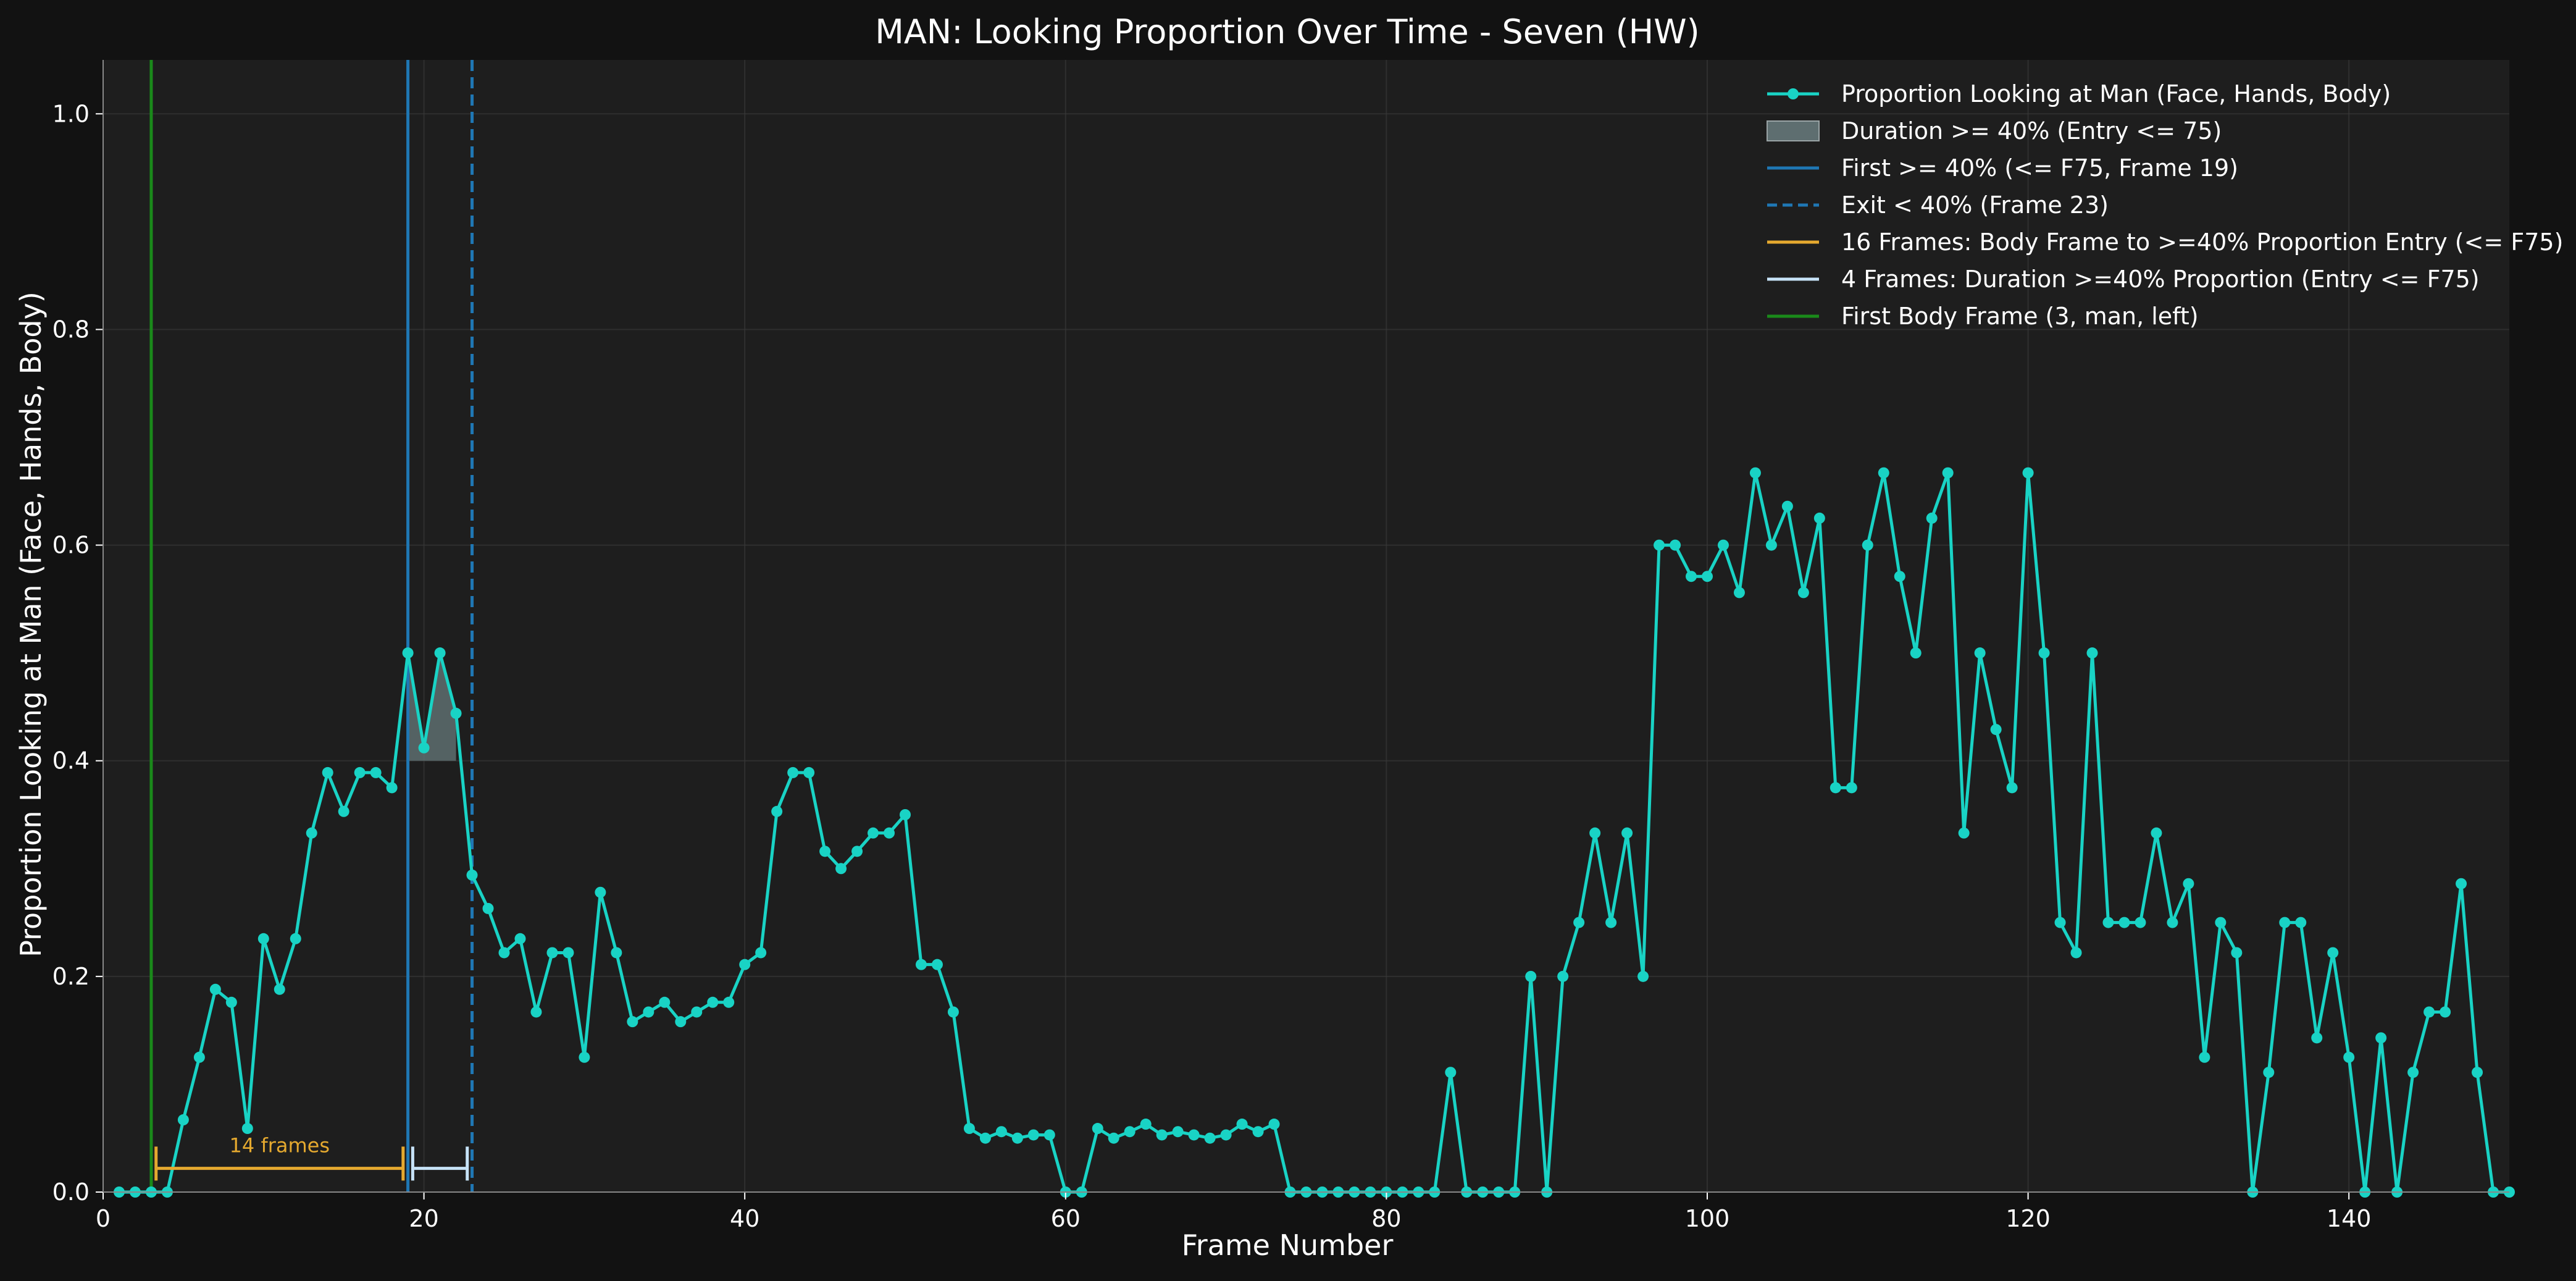 This screenshot has width=2576, height=1281. Describe the element at coordinates (2020, 316) in the screenshot. I see `legend-label: First Body Frame (3, man, left)` at that location.